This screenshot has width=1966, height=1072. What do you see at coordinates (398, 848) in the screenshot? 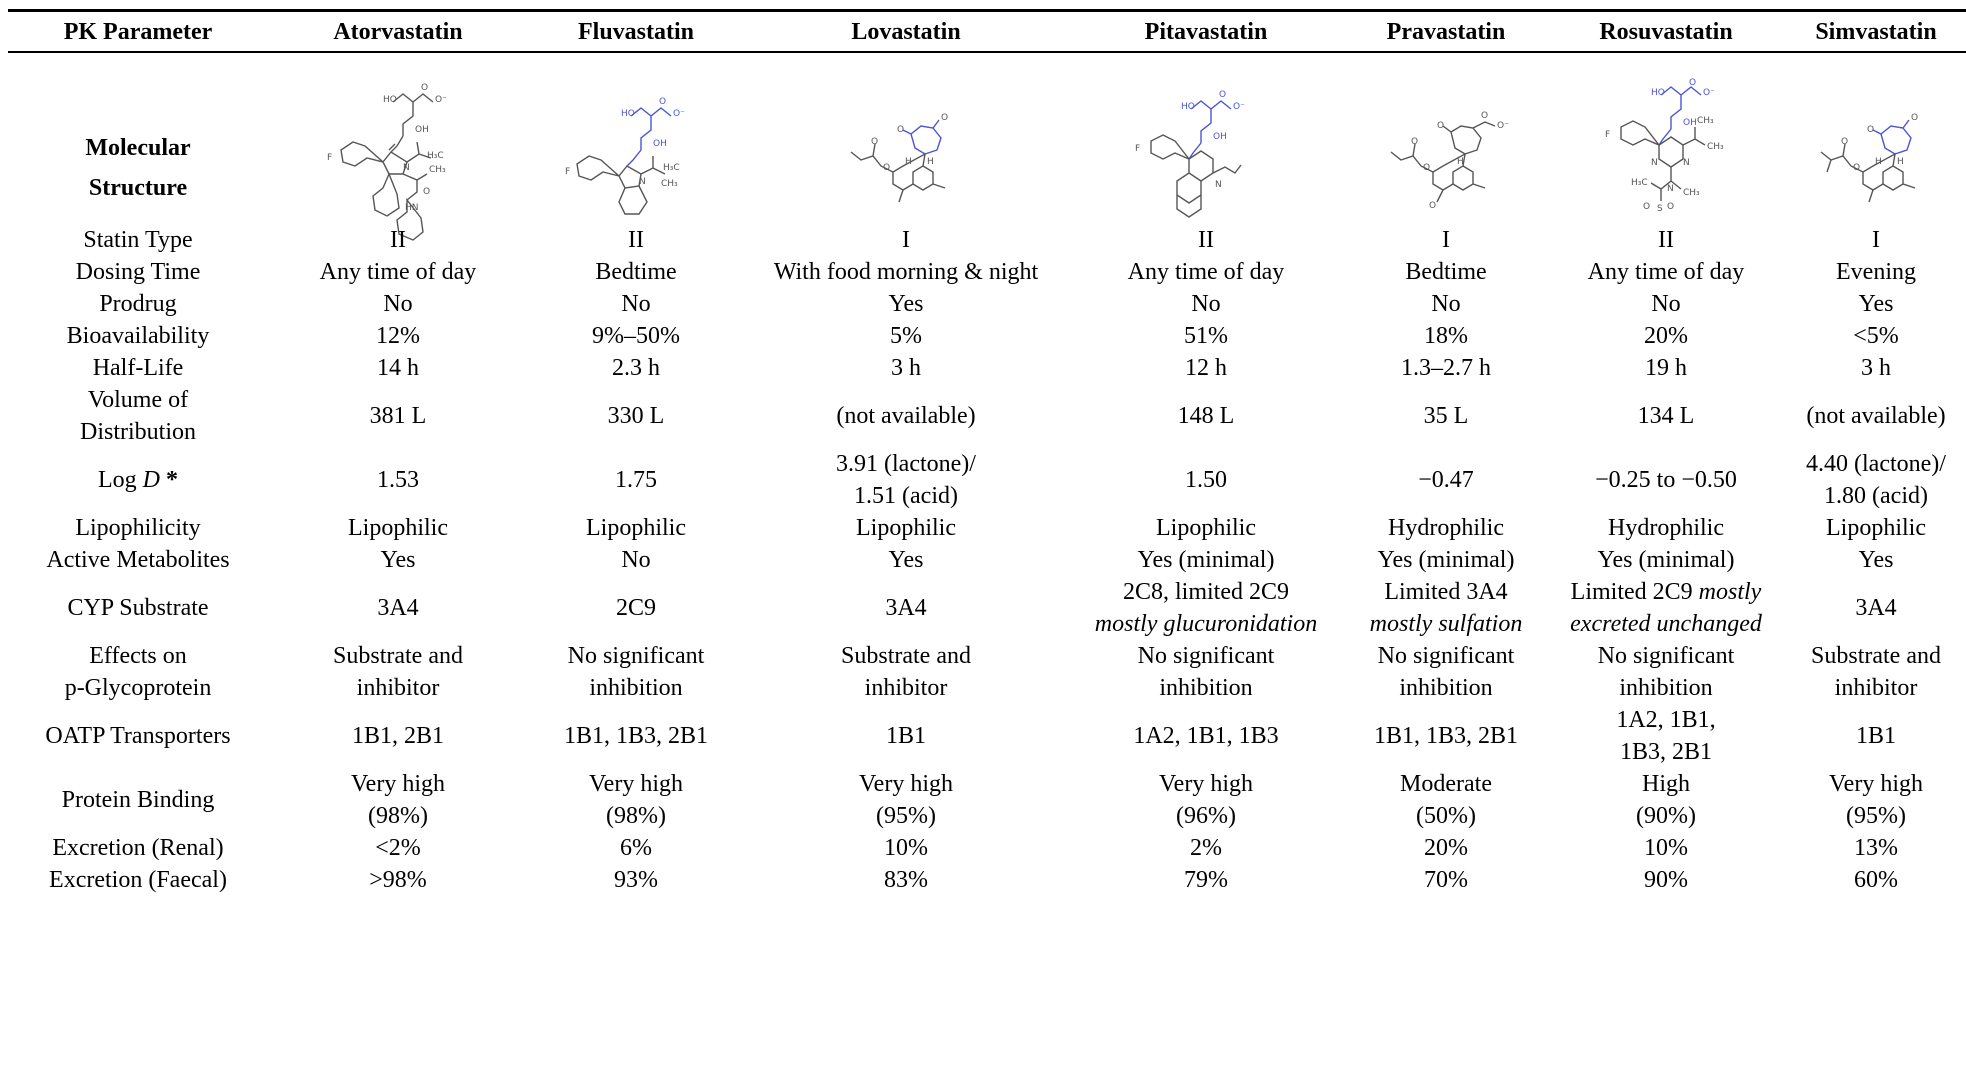
I see `table-row-excretion-renal-atorvastatin: <2%` at bounding box center [398, 848].